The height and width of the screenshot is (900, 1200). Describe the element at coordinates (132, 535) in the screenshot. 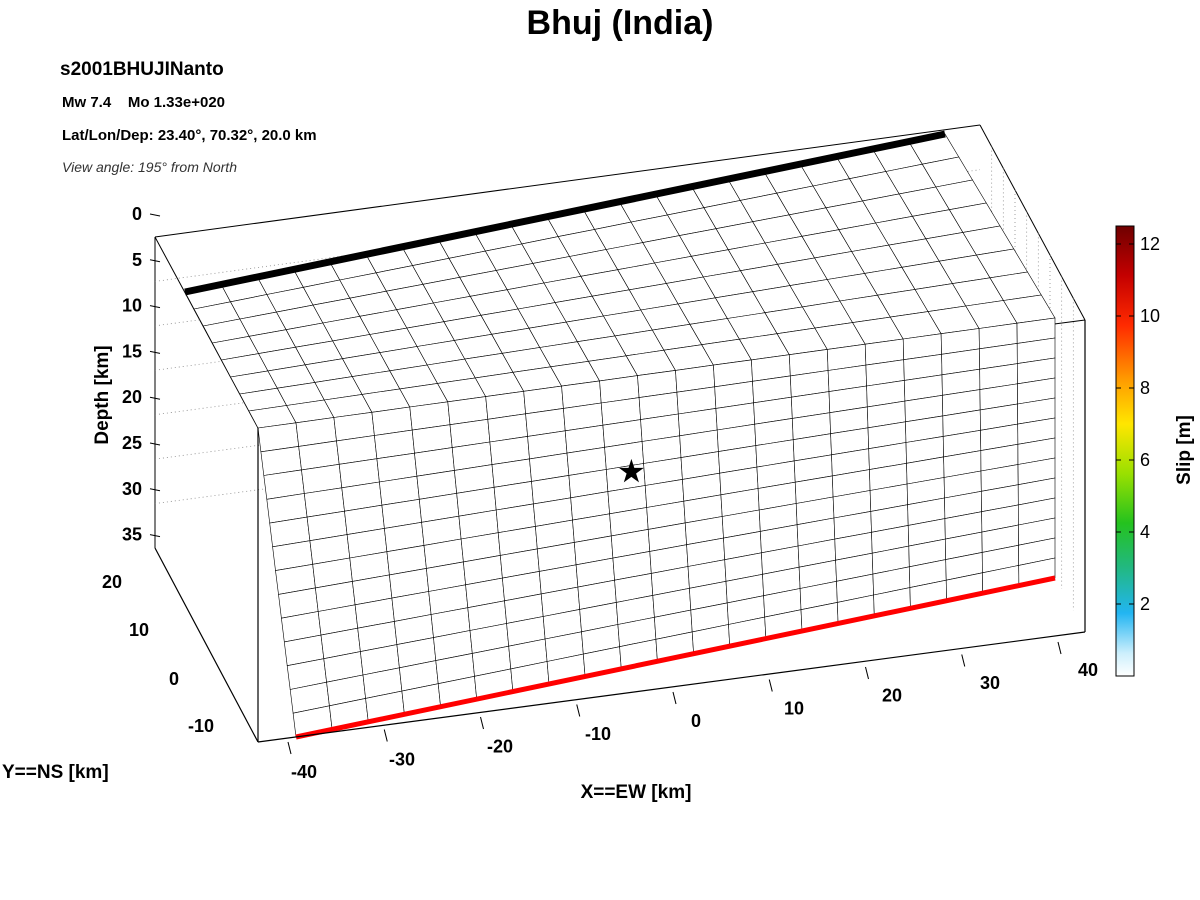

I see `z-tick-label: 35` at that location.